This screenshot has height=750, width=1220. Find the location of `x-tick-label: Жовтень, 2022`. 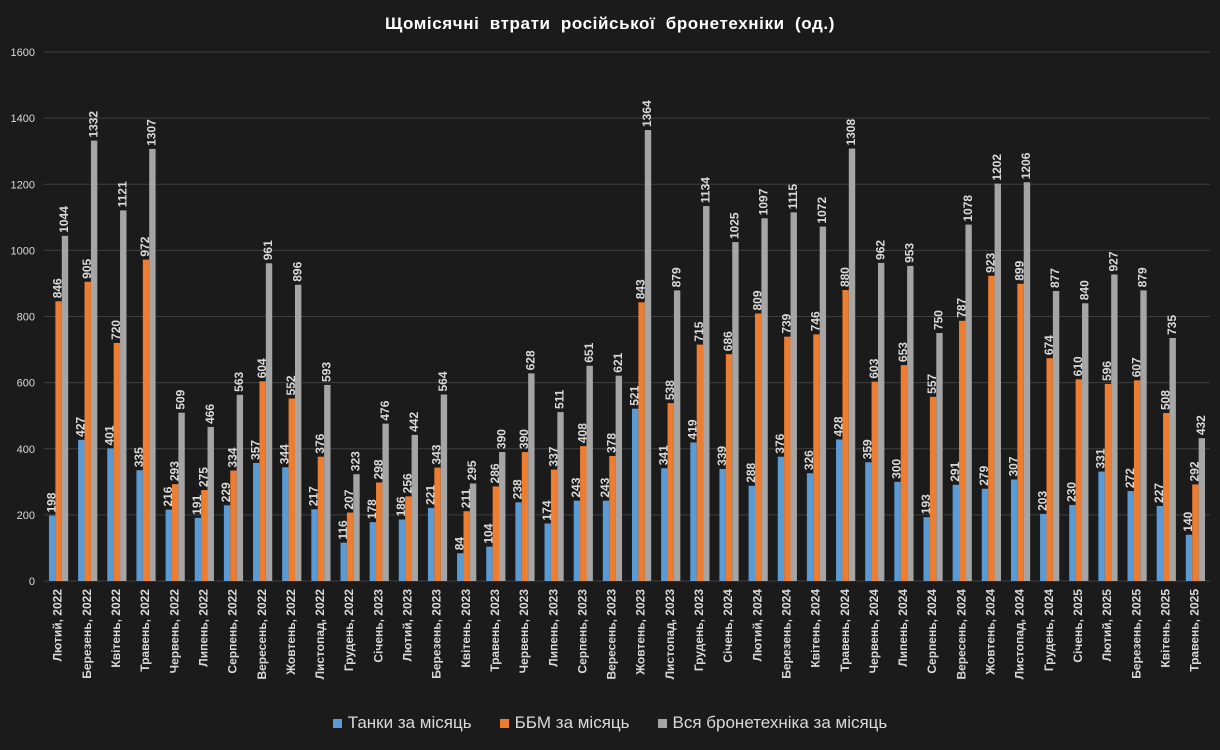

x-tick-label: Жовтень, 2022 is located at coordinates (291, 632).